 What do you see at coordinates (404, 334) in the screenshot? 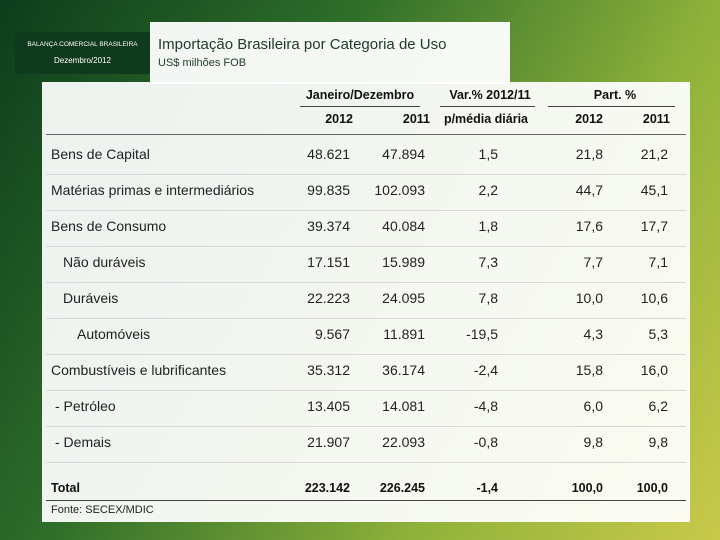
I see `cell-value: 11.891` at bounding box center [404, 334].